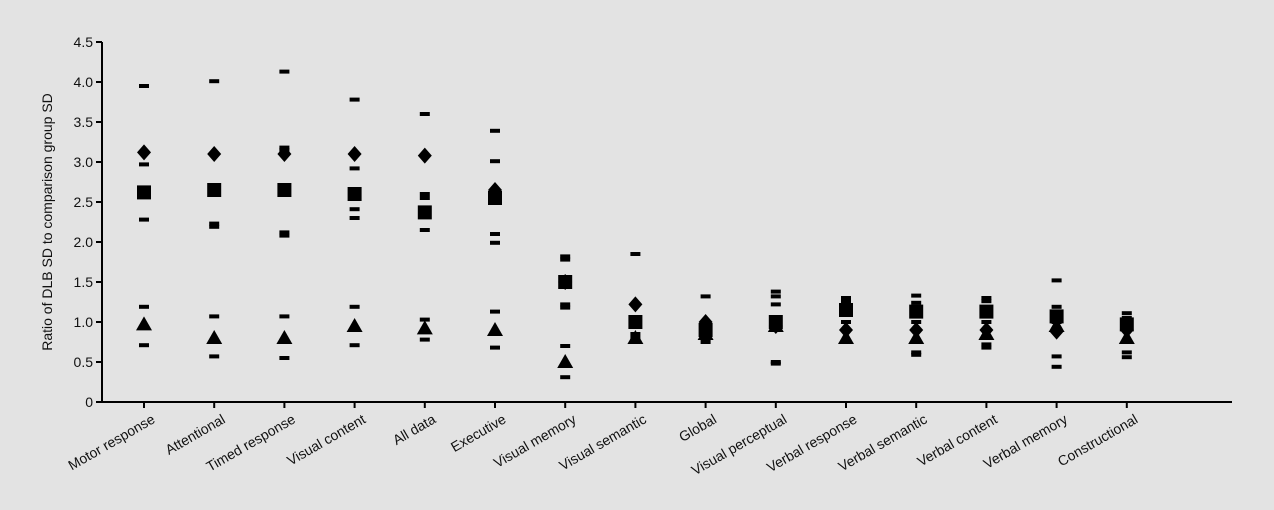 The height and width of the screenshot is (510, 1274). I want to click on y-axis-title: Ratio of DLB SD to comparison group SD, so click(47, 222).